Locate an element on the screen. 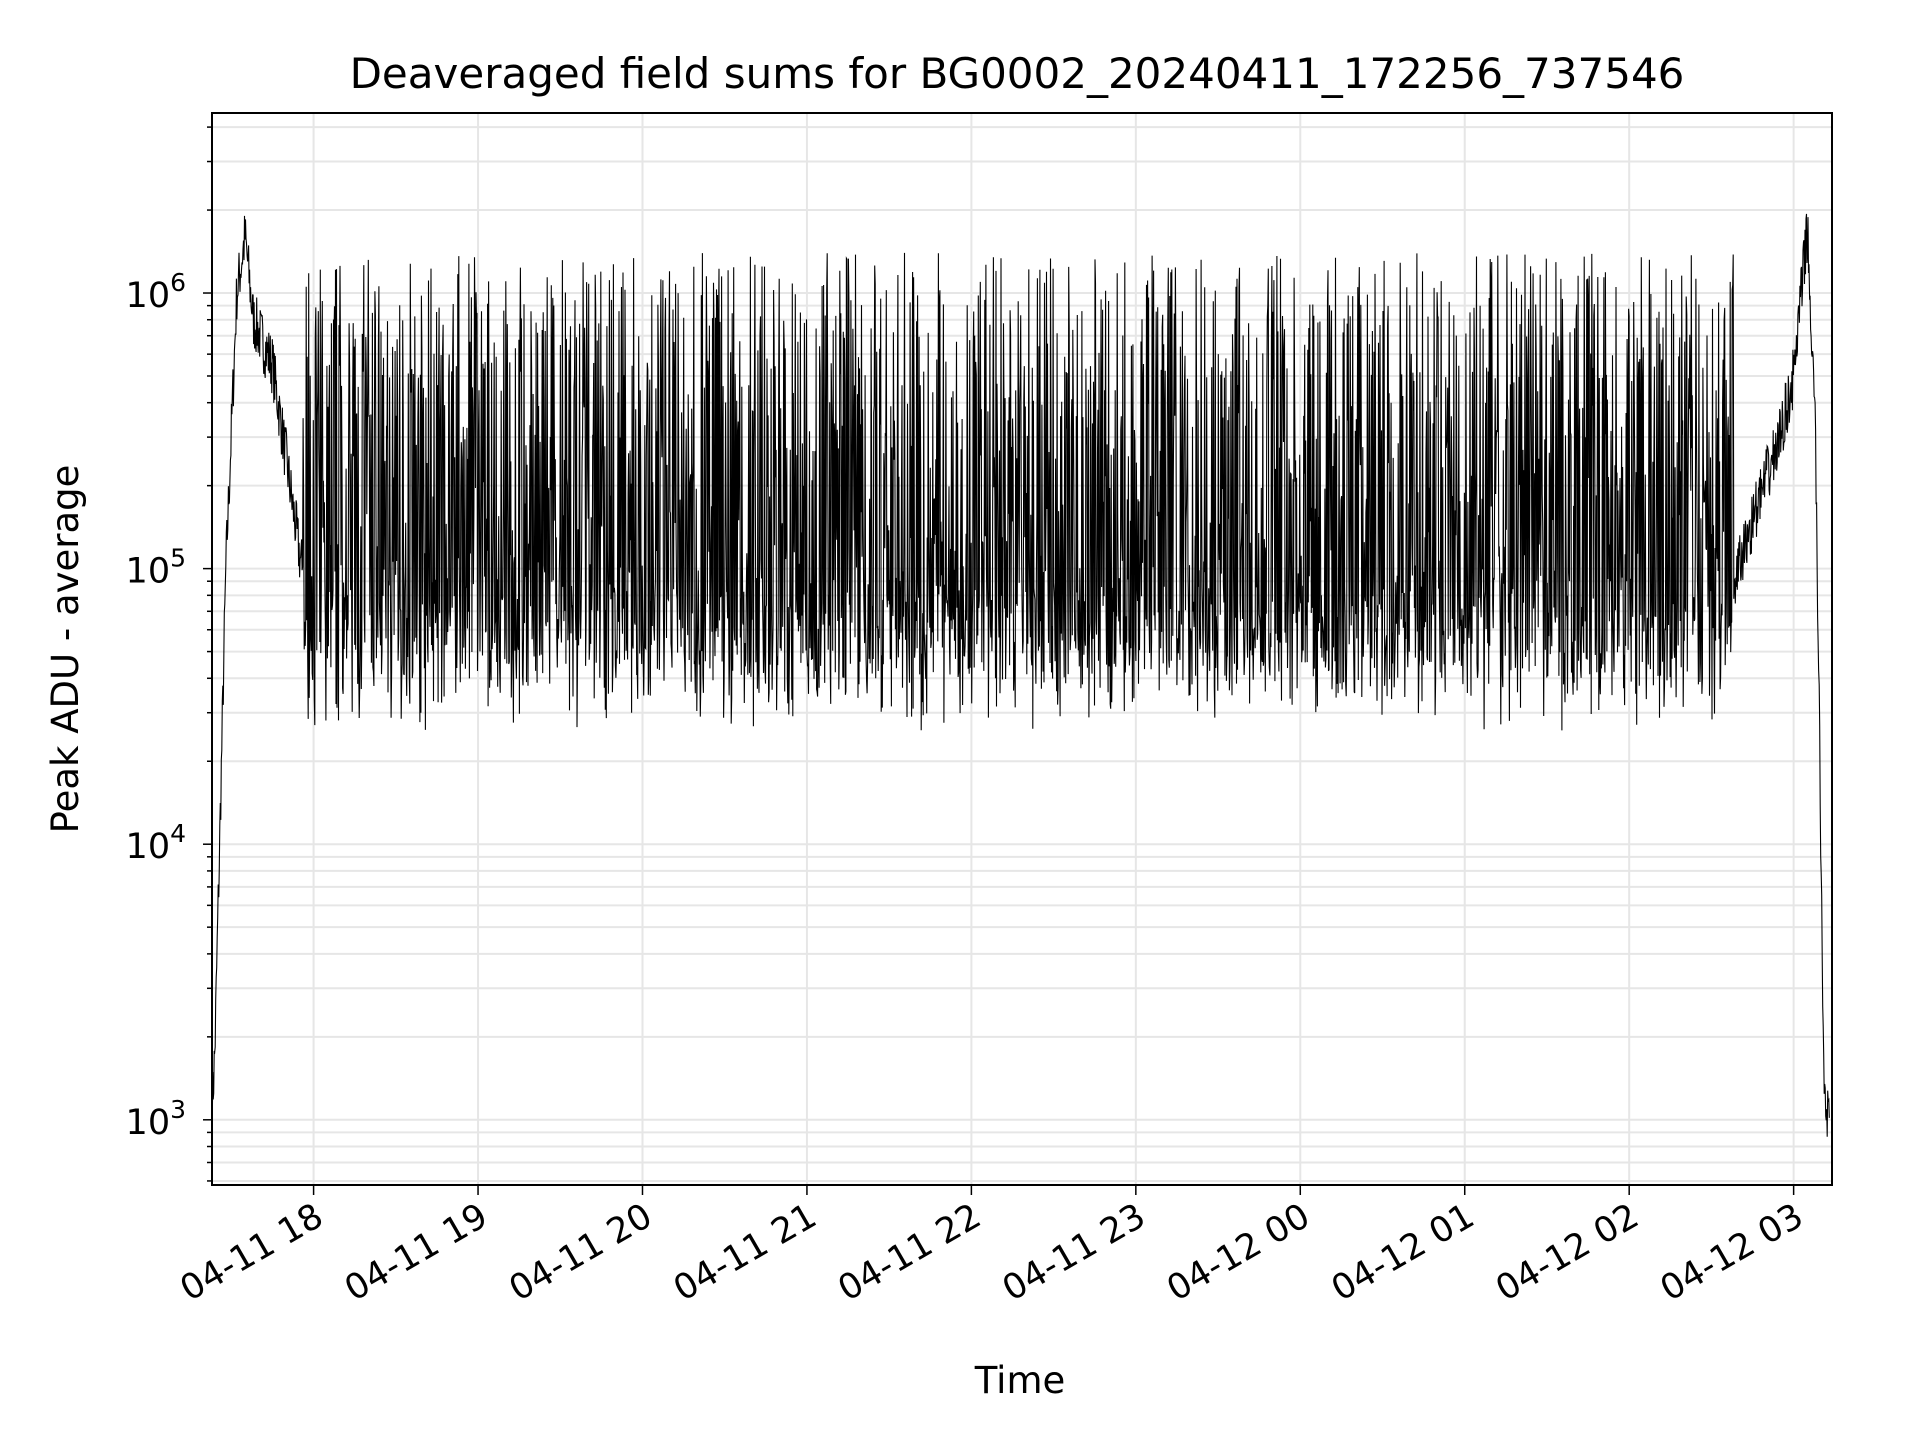 The image size is (1920, 1440). y-tick-label: 10⁶ is located at coordinates (156, 292).